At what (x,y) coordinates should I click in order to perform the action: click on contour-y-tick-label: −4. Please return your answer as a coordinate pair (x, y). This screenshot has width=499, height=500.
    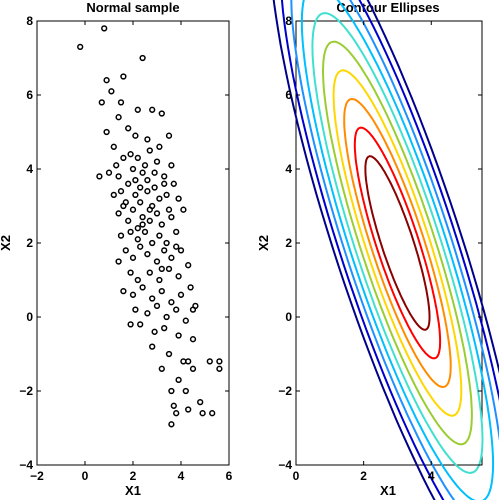
    Looking at the image, I should click on (285, 465).